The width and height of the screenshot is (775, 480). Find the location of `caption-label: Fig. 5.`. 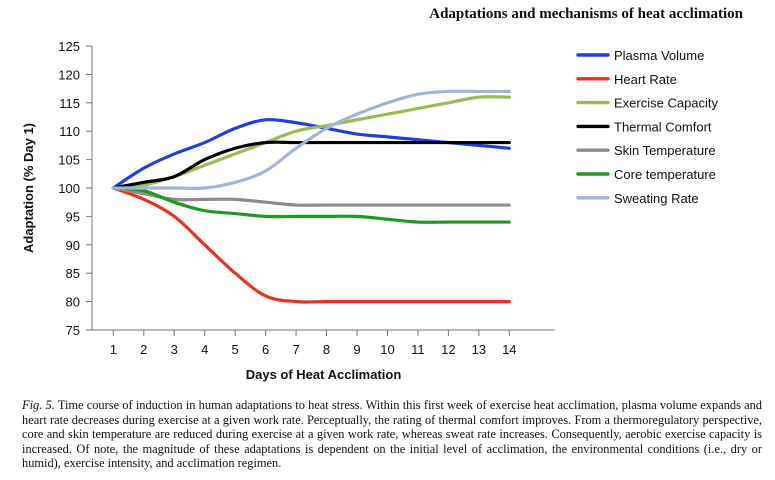

caption-label: Fig. 5. is located at coordinates (38, 405).